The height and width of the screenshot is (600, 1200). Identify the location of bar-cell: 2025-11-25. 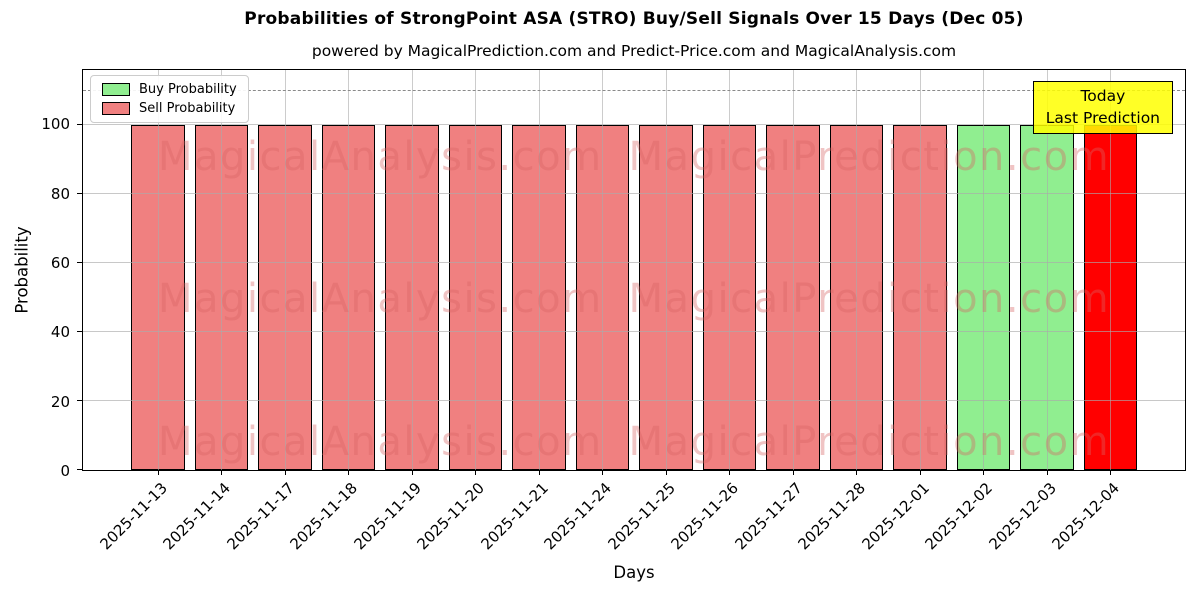
(648, 311).